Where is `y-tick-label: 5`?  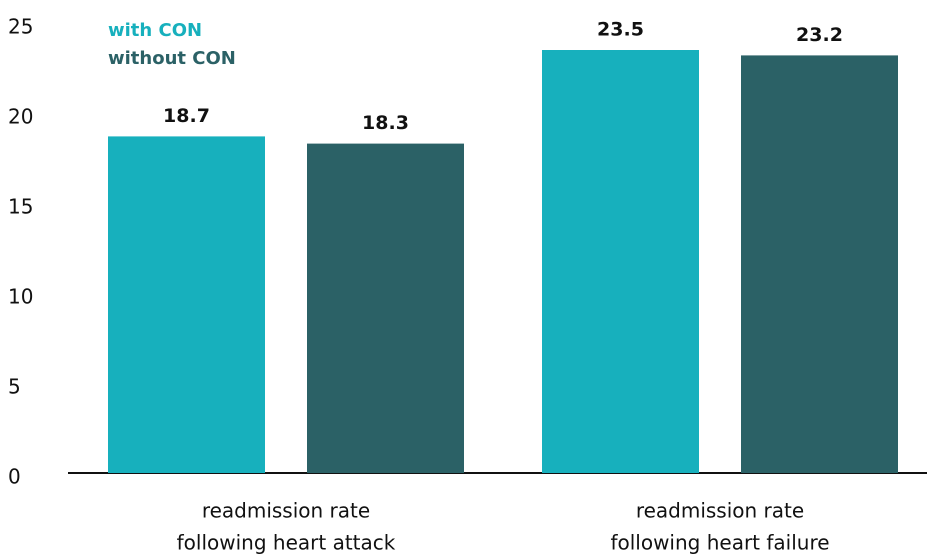
y-tick-label: 5 is located at coordinates (14, 387).